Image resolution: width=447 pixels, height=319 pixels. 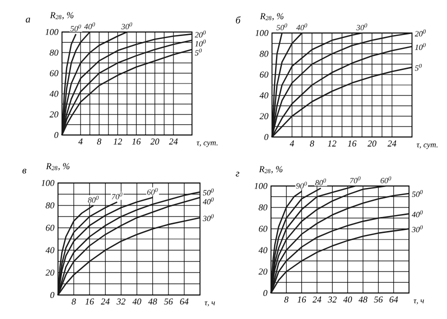 What do you see at coordinates (24, 171) in the screenshot?
I see `chart-title: в` at bounding box center [24, 171].